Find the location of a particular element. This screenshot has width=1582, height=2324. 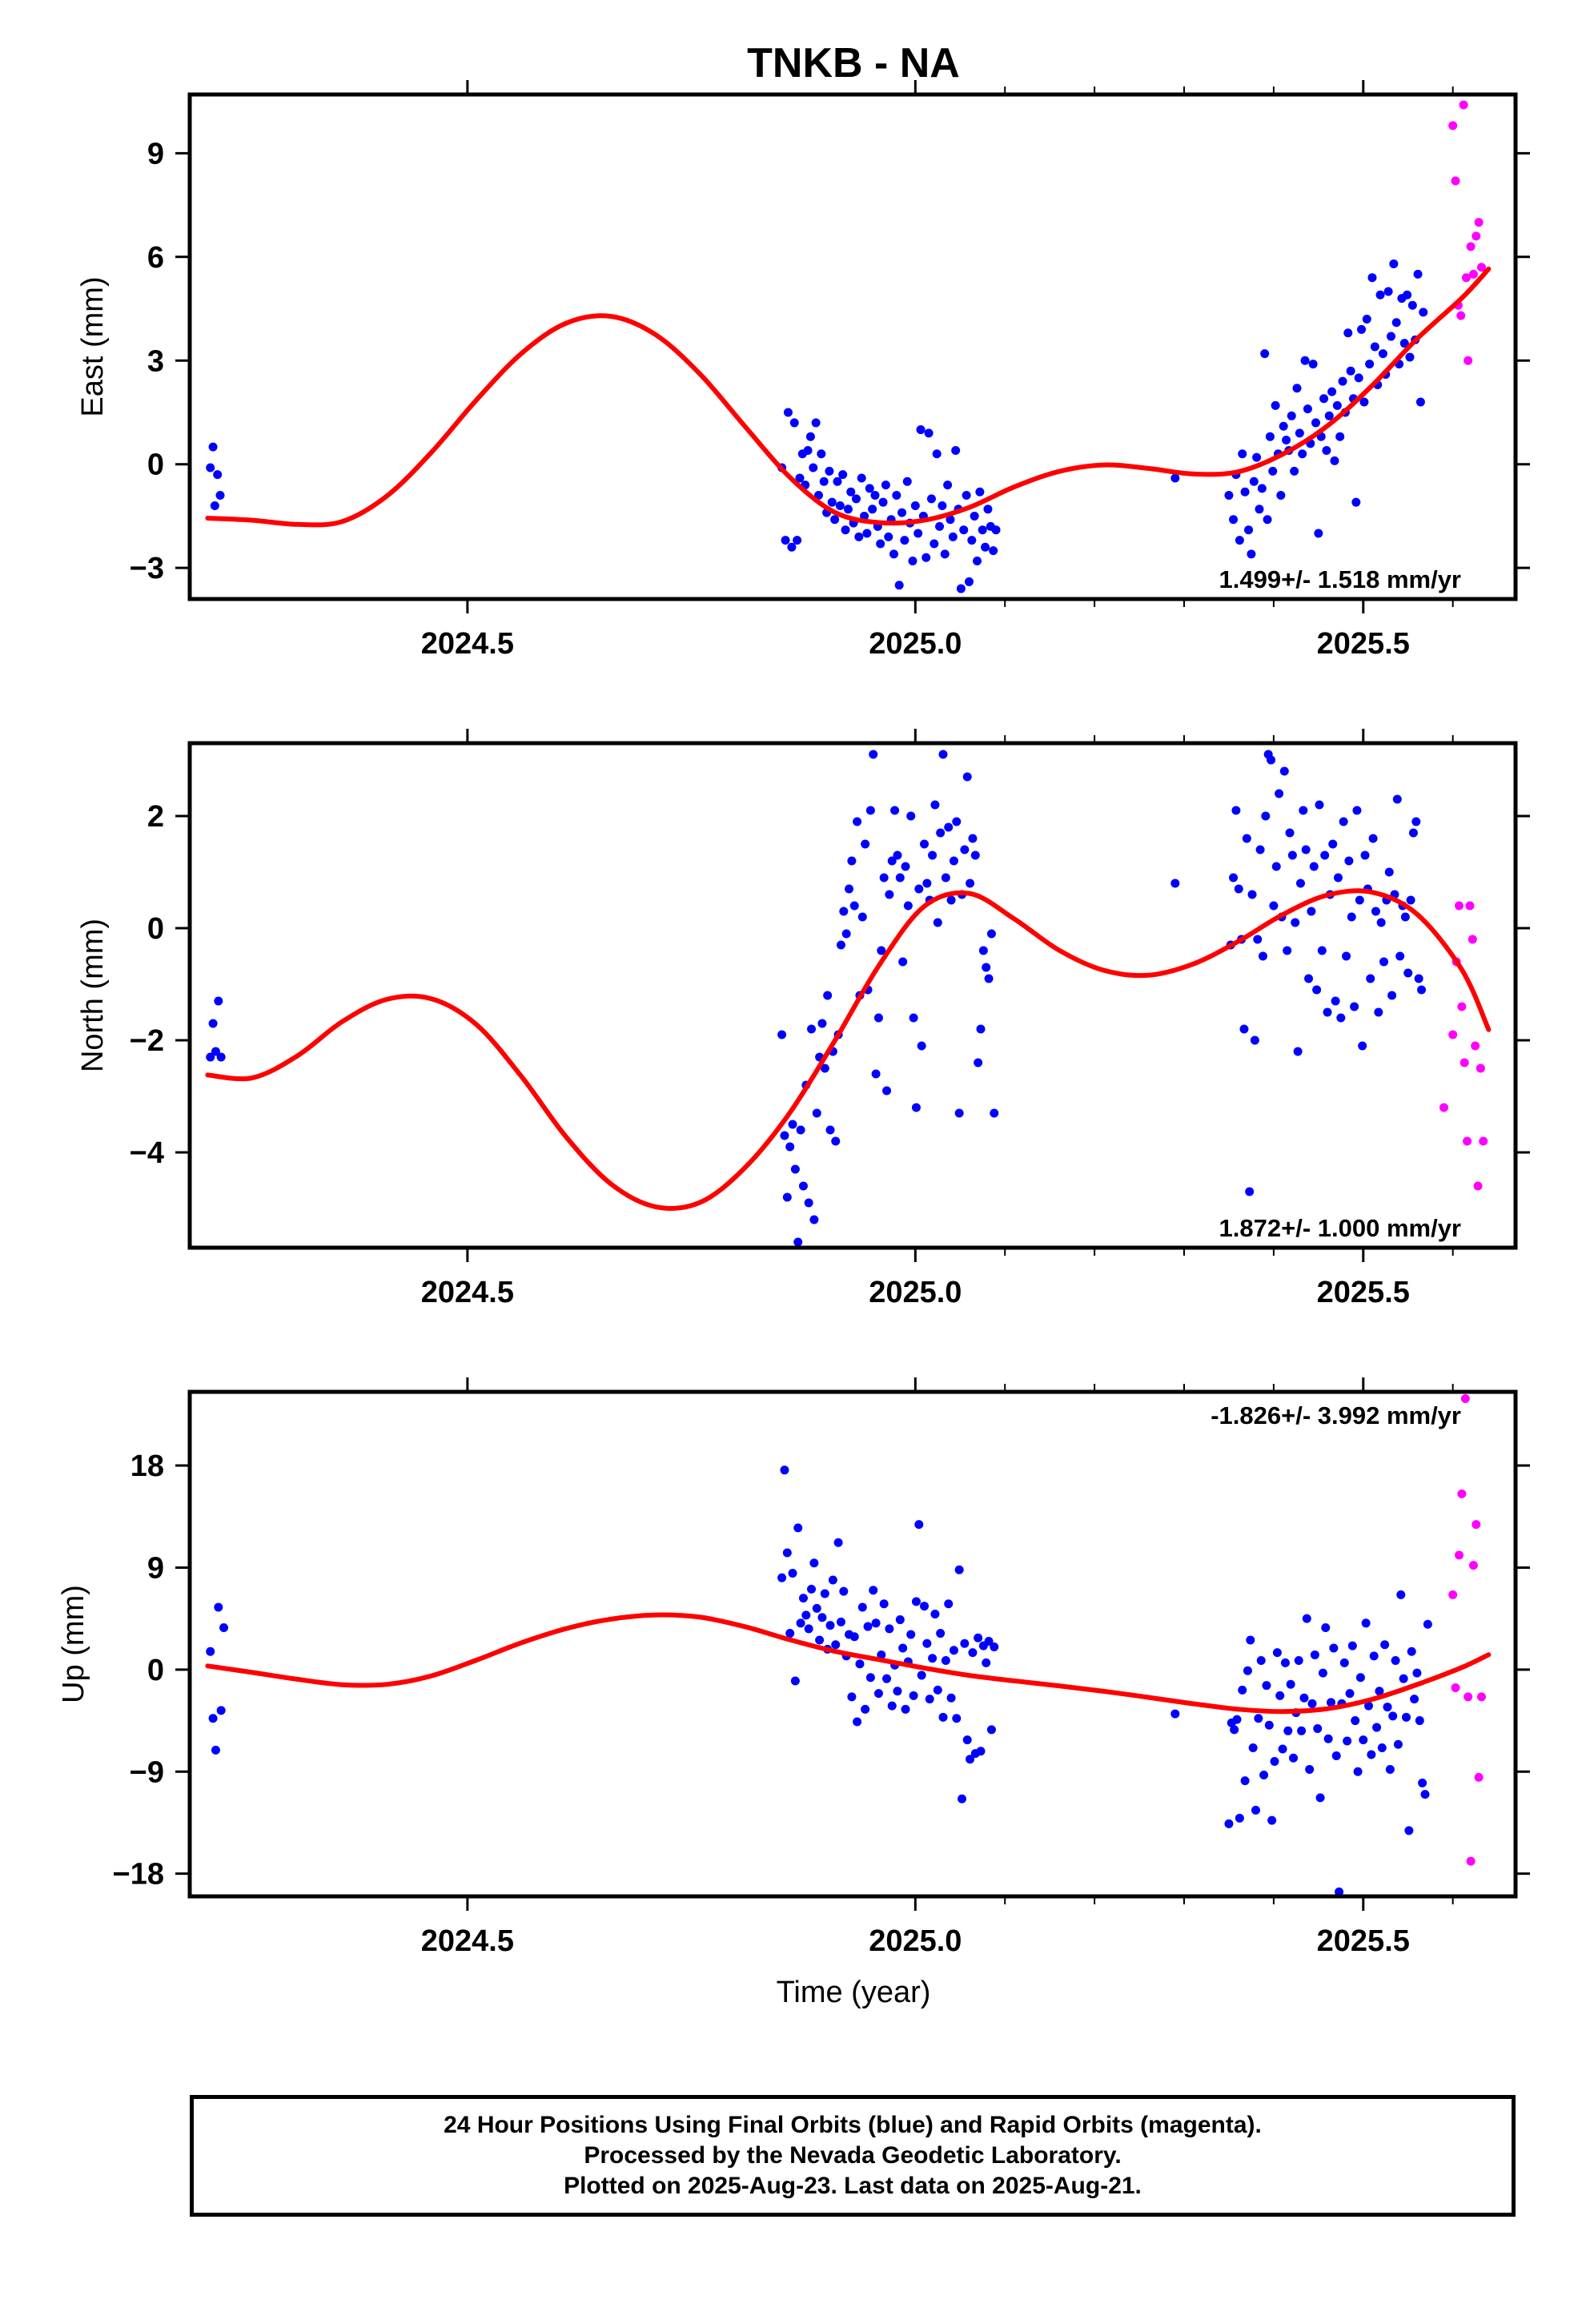

x-tick-label: 2025.5 is located at coordinates (1363, 1292).